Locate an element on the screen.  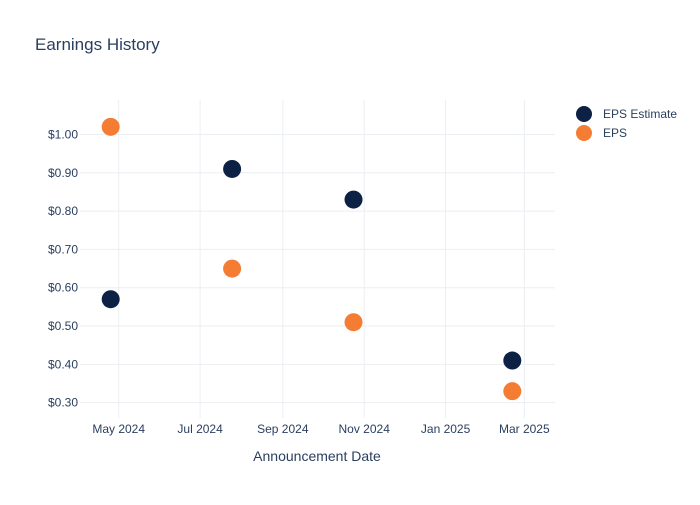
y-tick-label: $0.70 is located at coordinates (63, 249).